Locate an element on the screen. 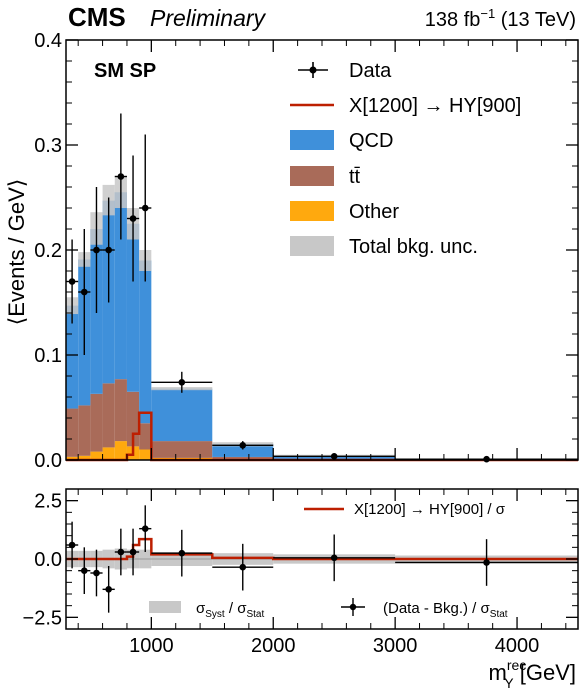 The image size is (580, 688). ratio-signal-line is located at coordinates (322, 549).